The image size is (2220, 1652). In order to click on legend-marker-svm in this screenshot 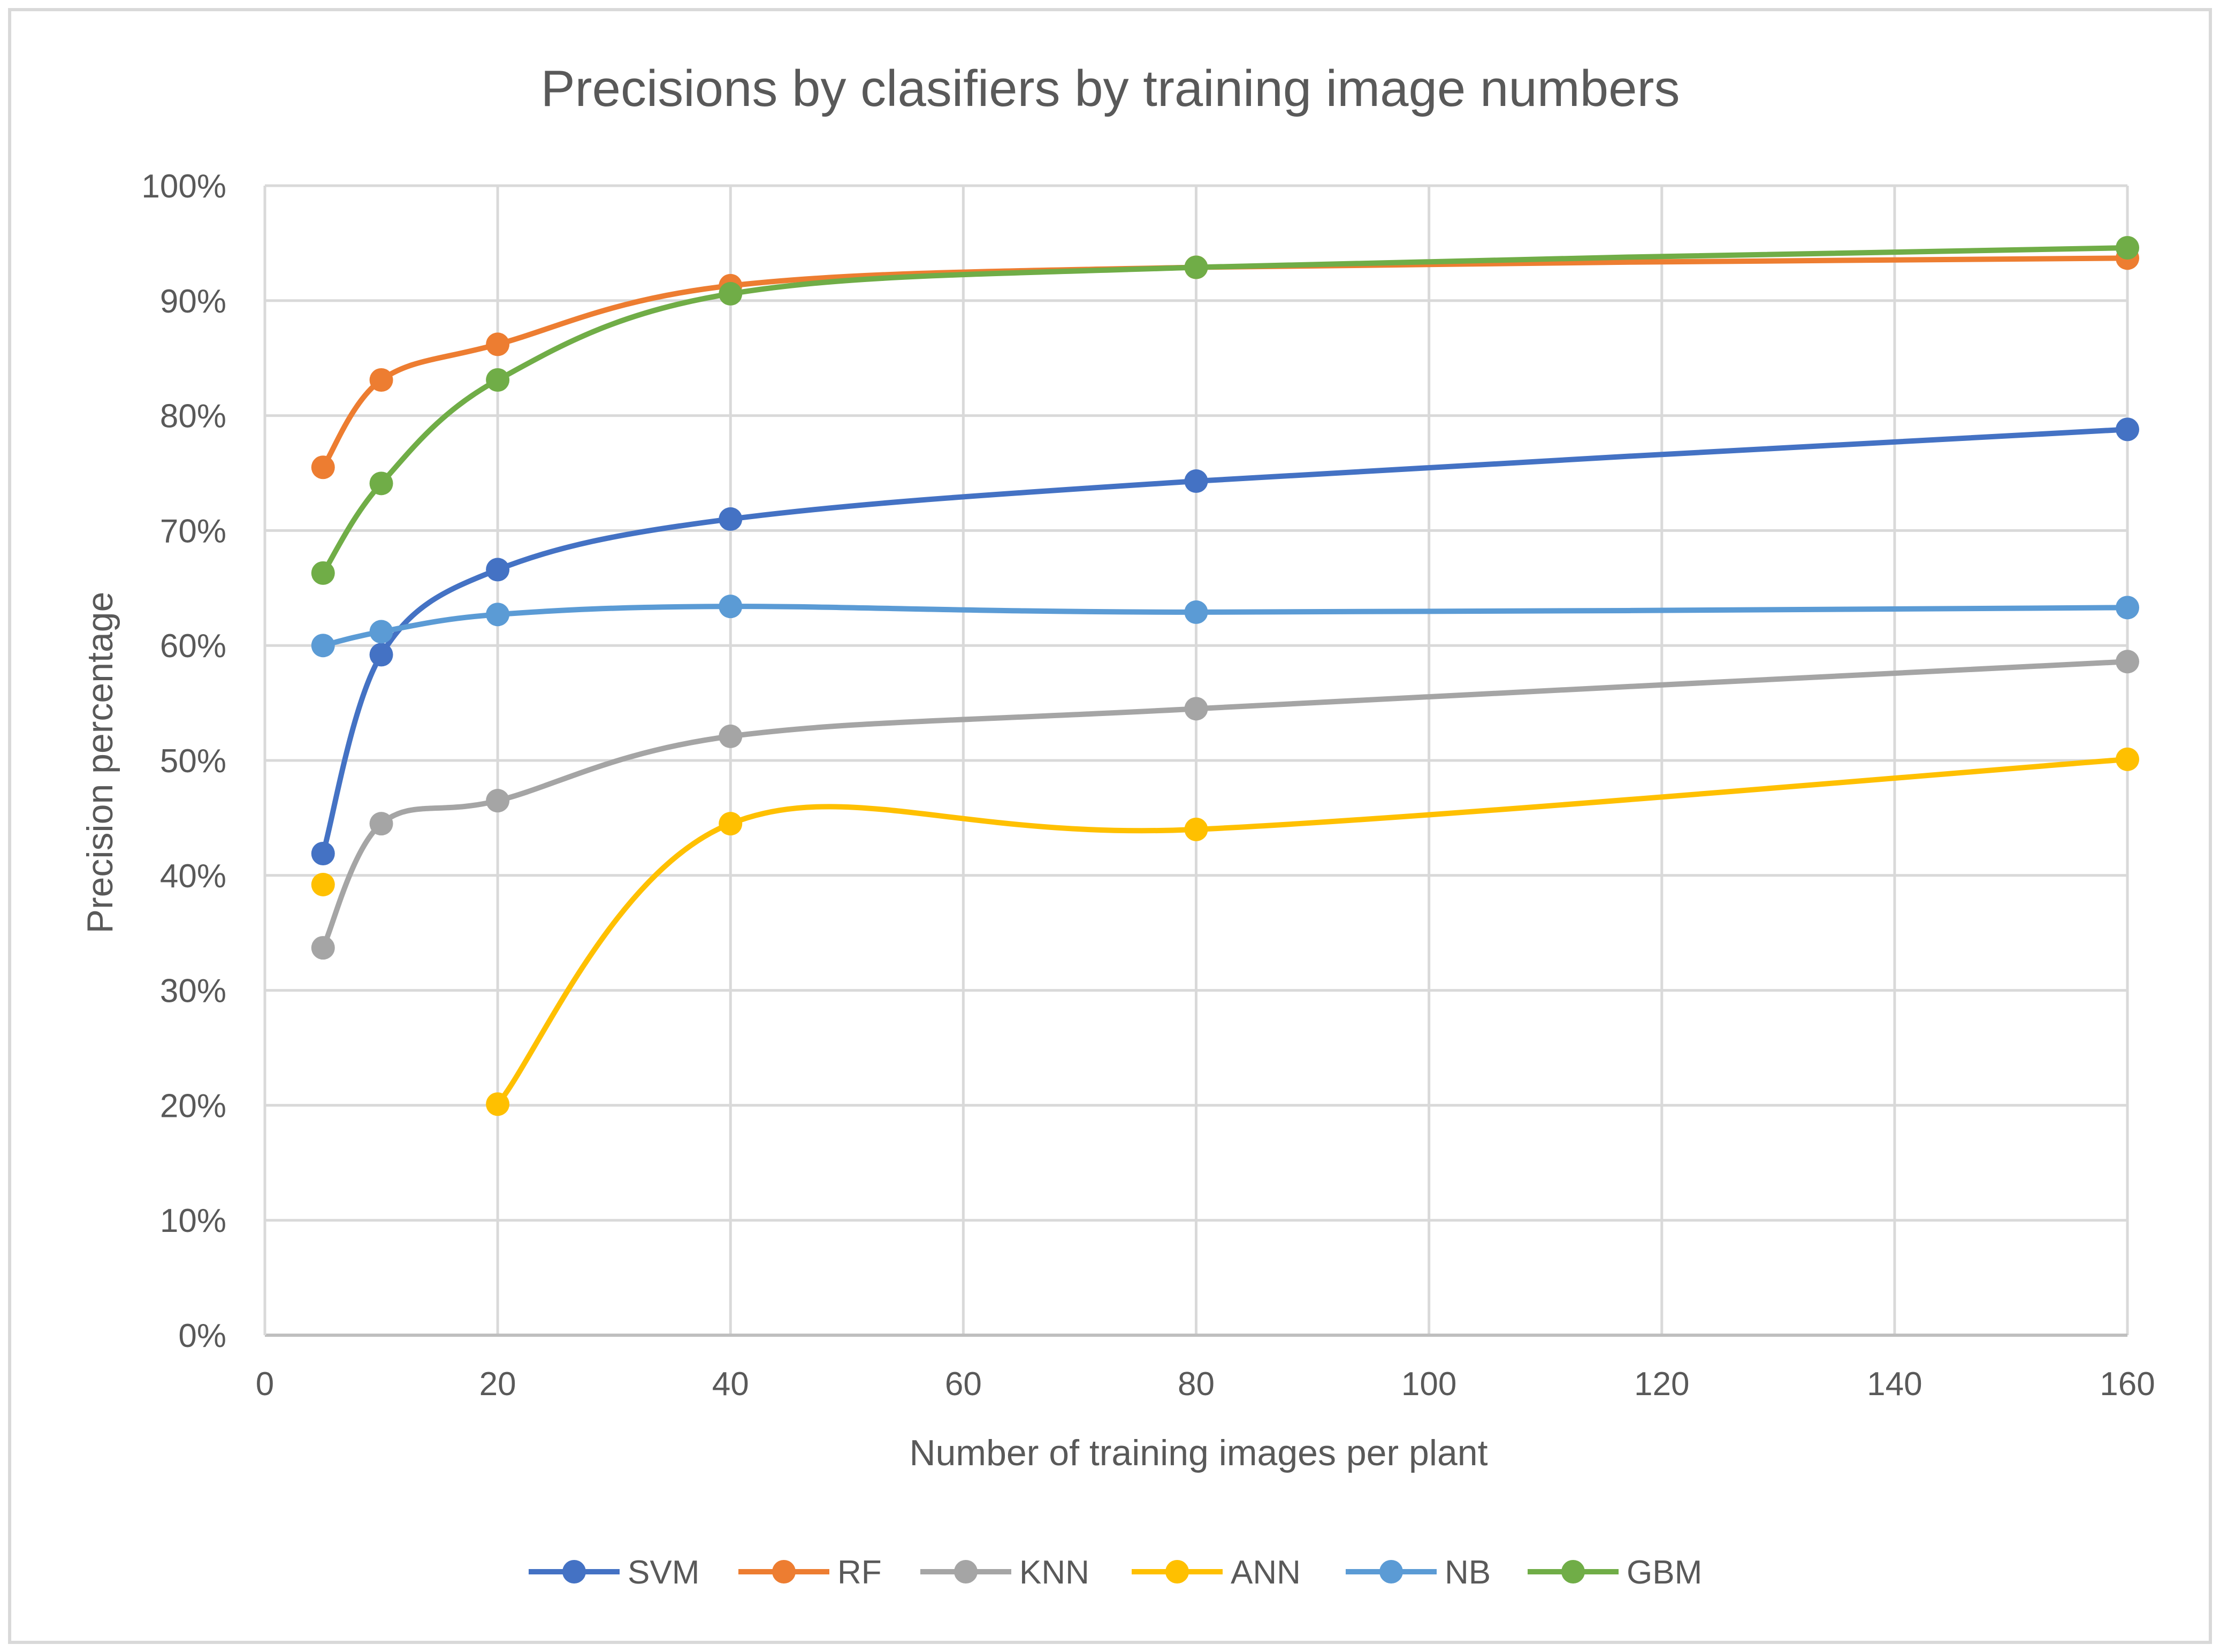, I will do `click(574, 1572)`.